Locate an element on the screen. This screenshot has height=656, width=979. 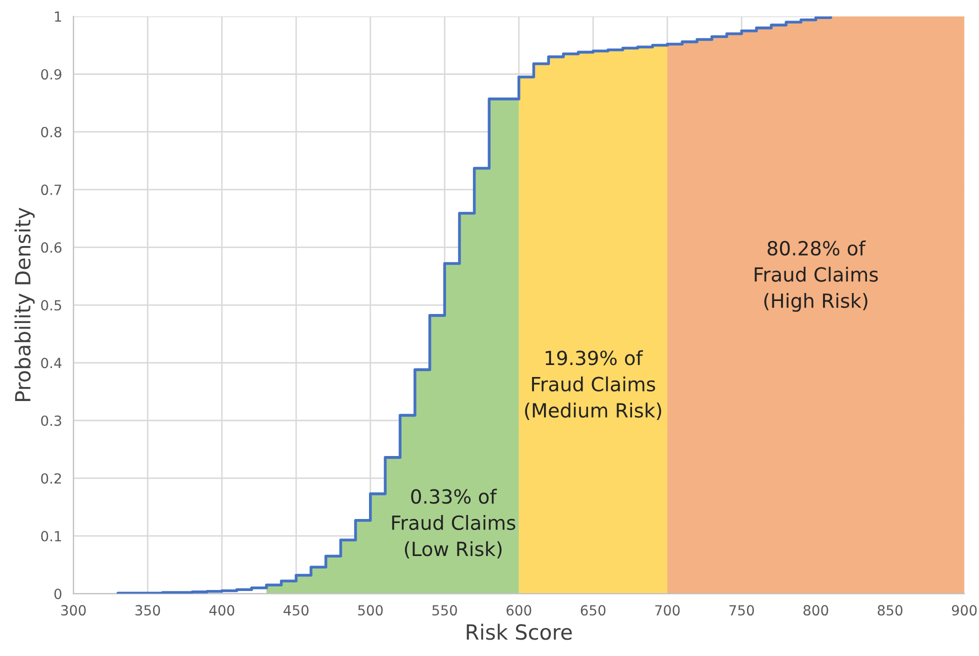
x-tick-label: 850 is located at coordinates (890, 610).